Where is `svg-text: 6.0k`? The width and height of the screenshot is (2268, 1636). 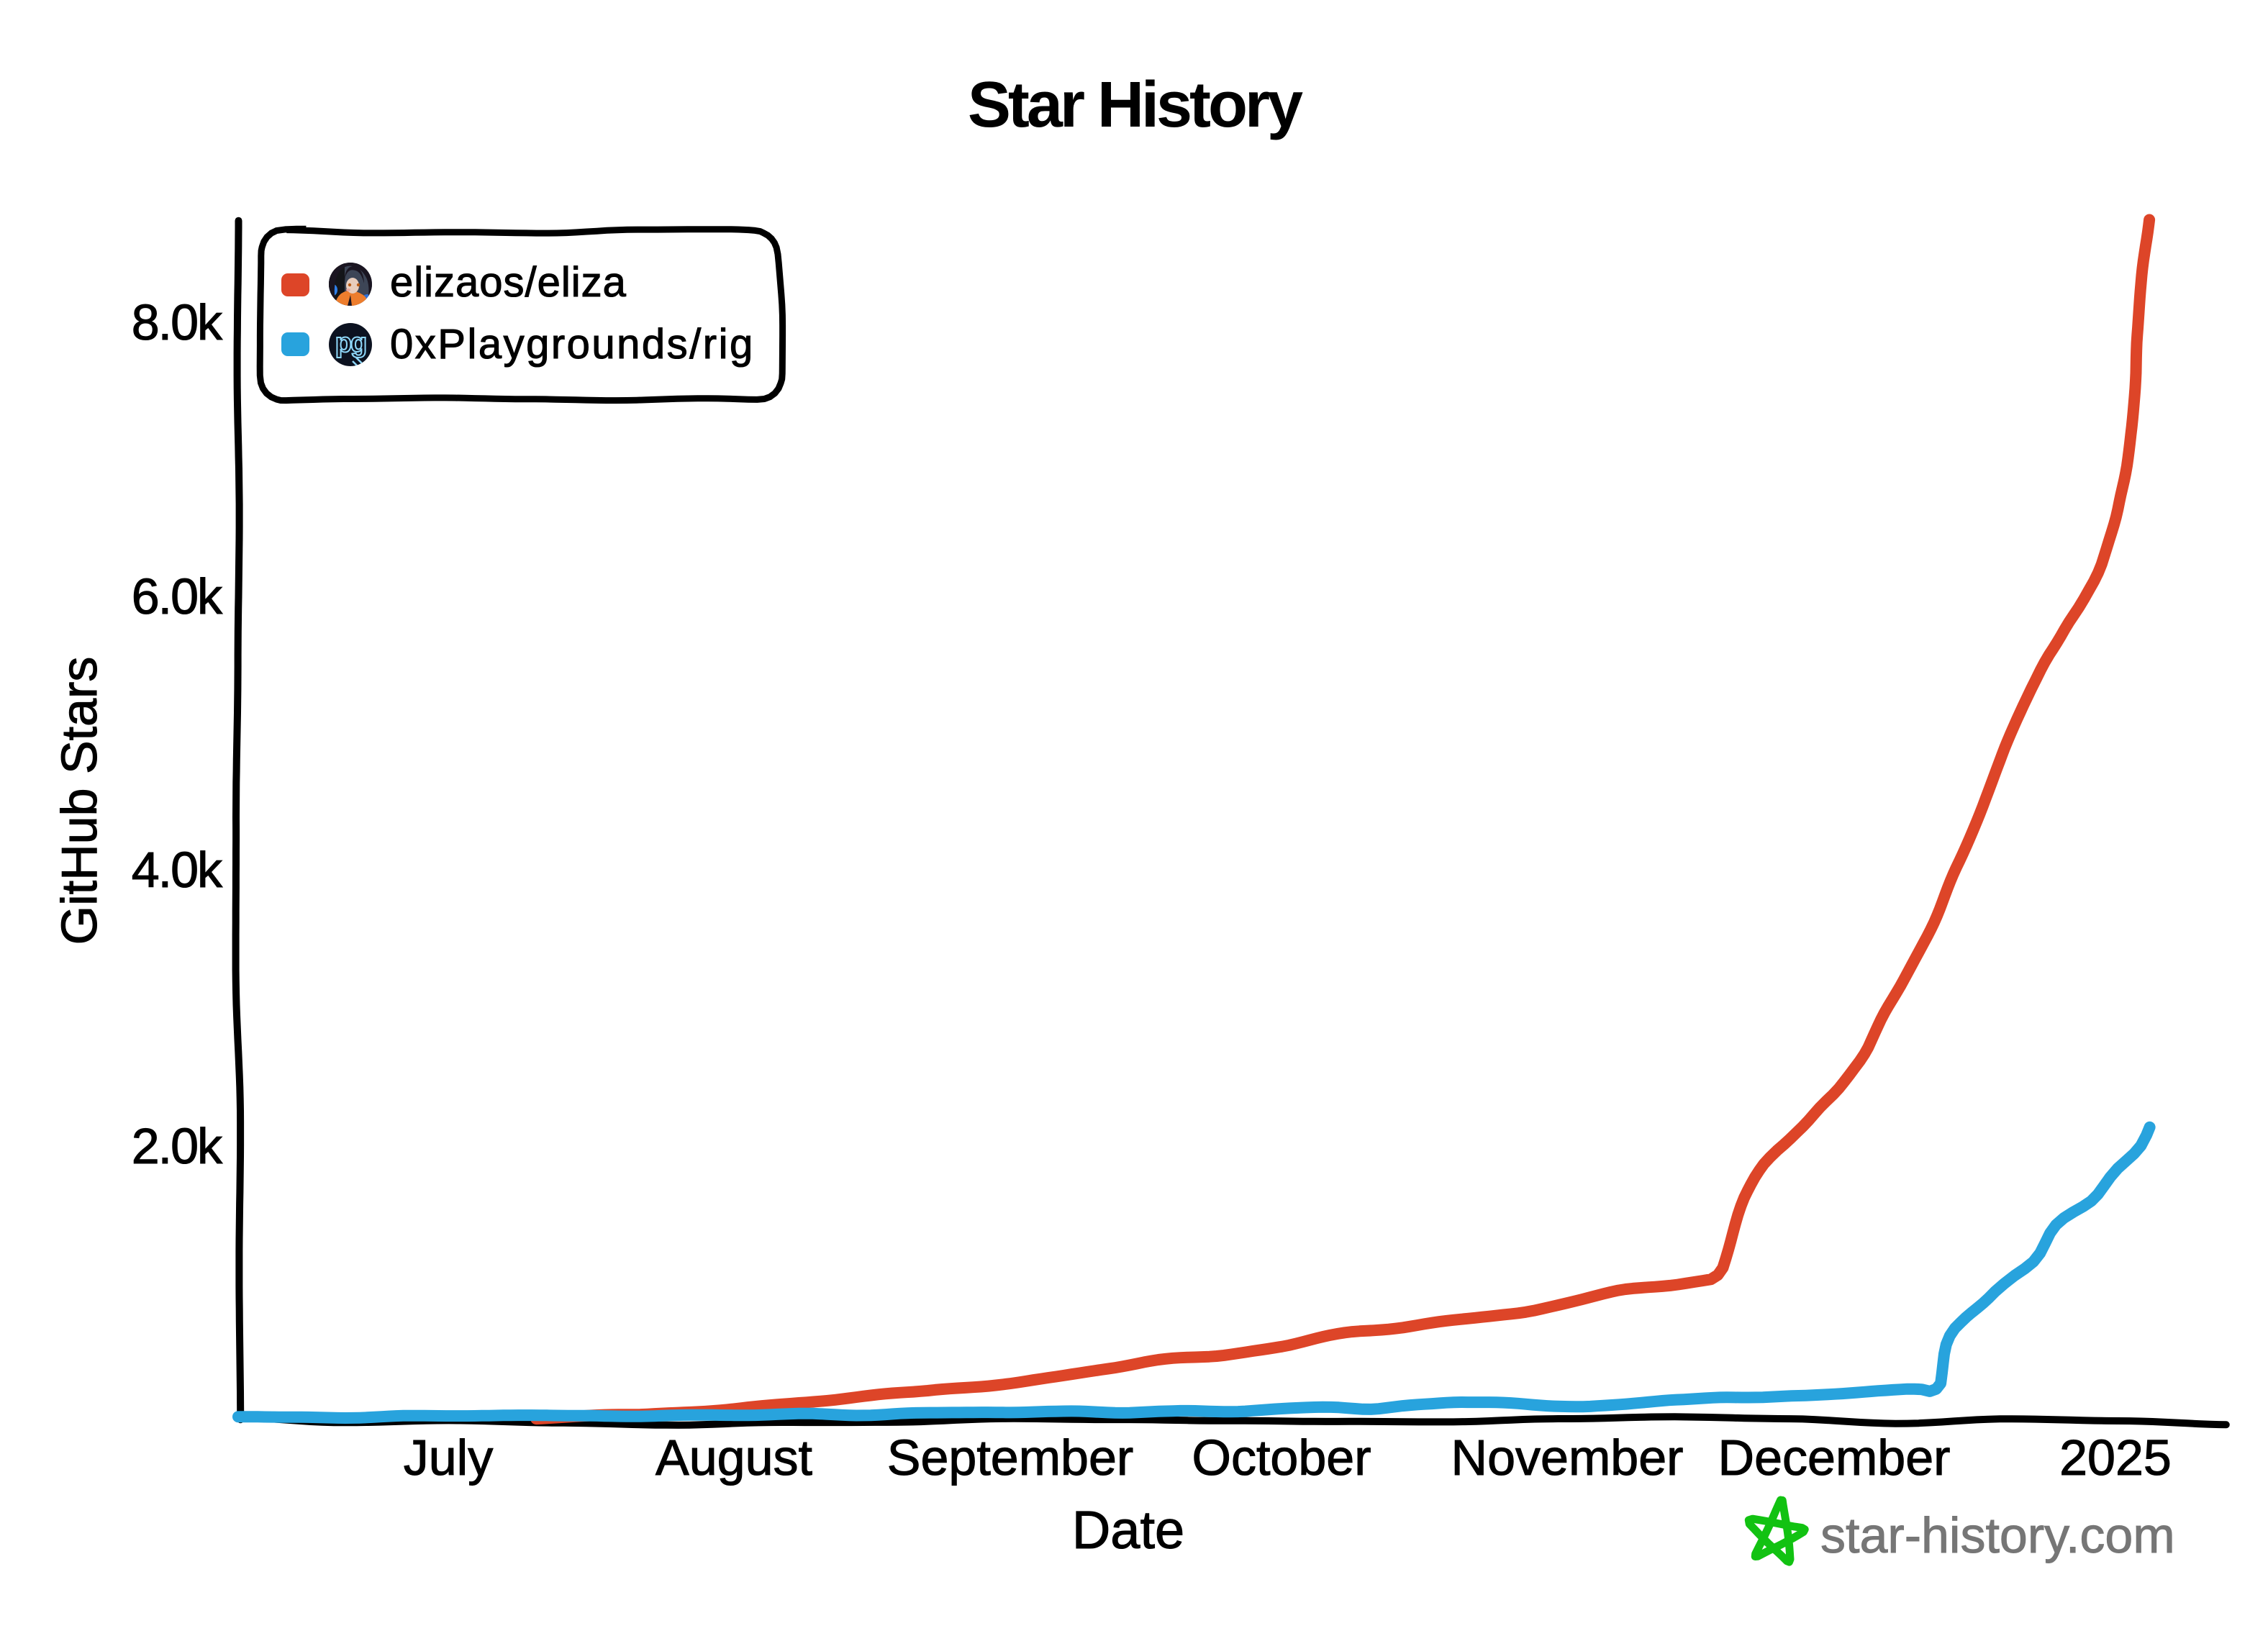 svg-text: 6.0k is located at coordinates (177, 596).